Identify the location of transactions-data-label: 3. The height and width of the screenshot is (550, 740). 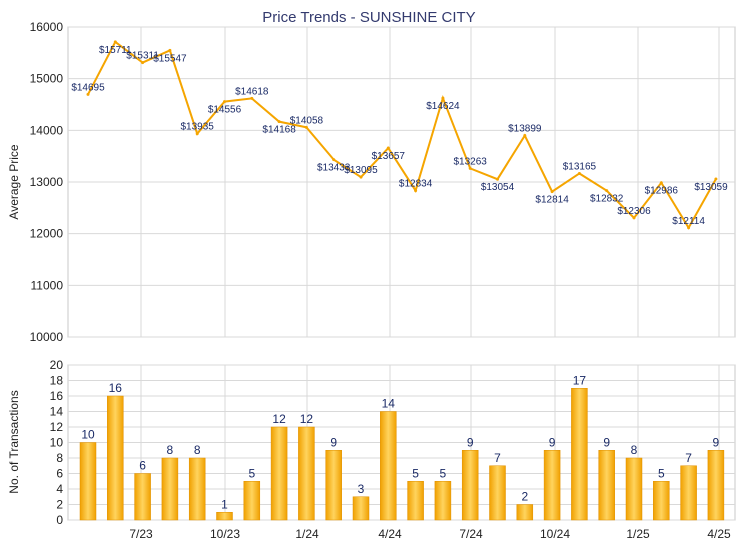
(361, 489).